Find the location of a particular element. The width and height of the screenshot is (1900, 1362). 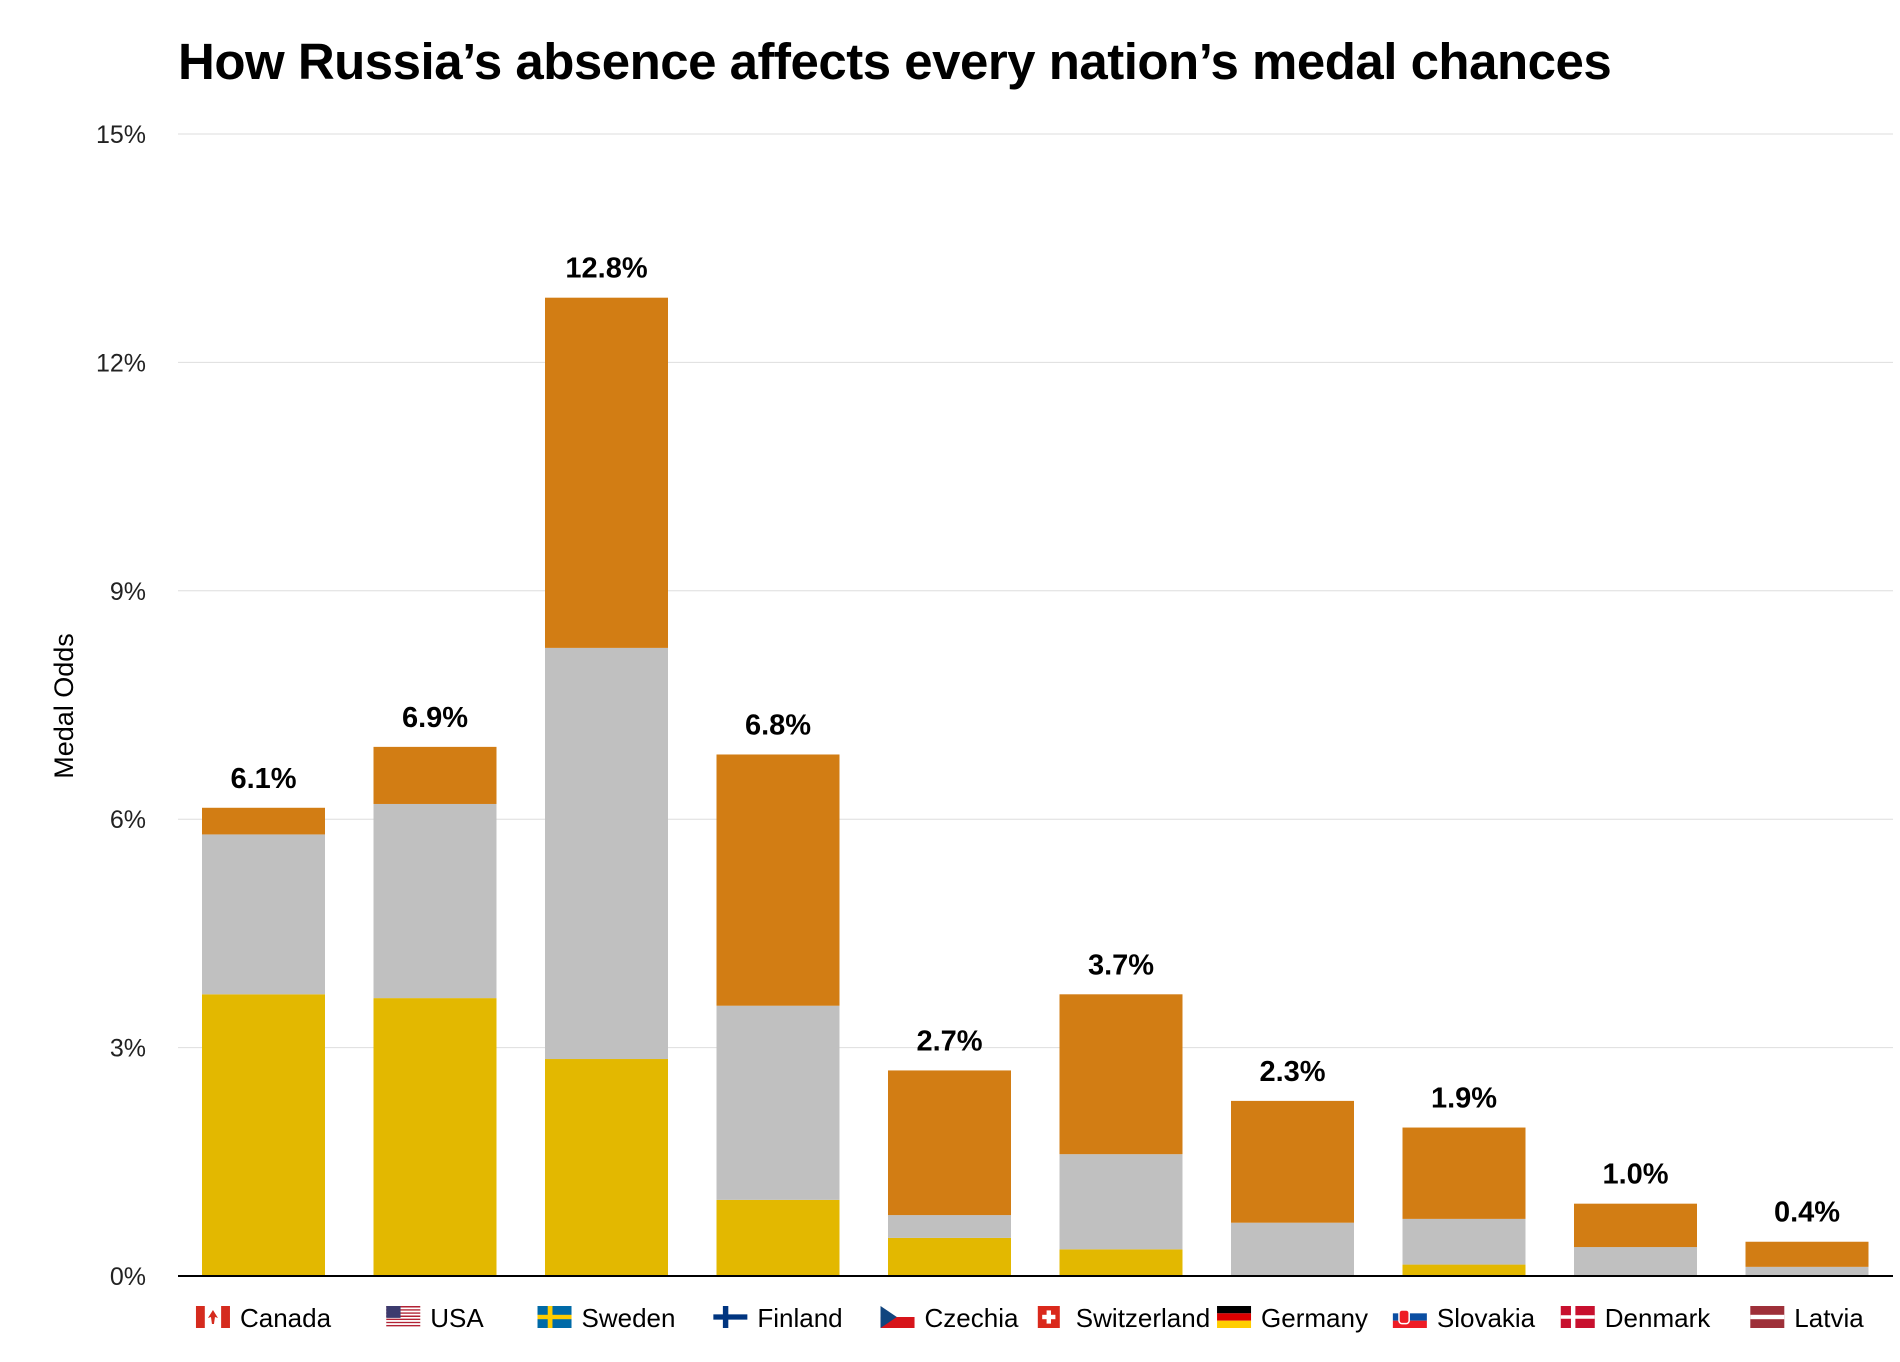

category-czechia: Czechia is located at coordinates (949, 1318).